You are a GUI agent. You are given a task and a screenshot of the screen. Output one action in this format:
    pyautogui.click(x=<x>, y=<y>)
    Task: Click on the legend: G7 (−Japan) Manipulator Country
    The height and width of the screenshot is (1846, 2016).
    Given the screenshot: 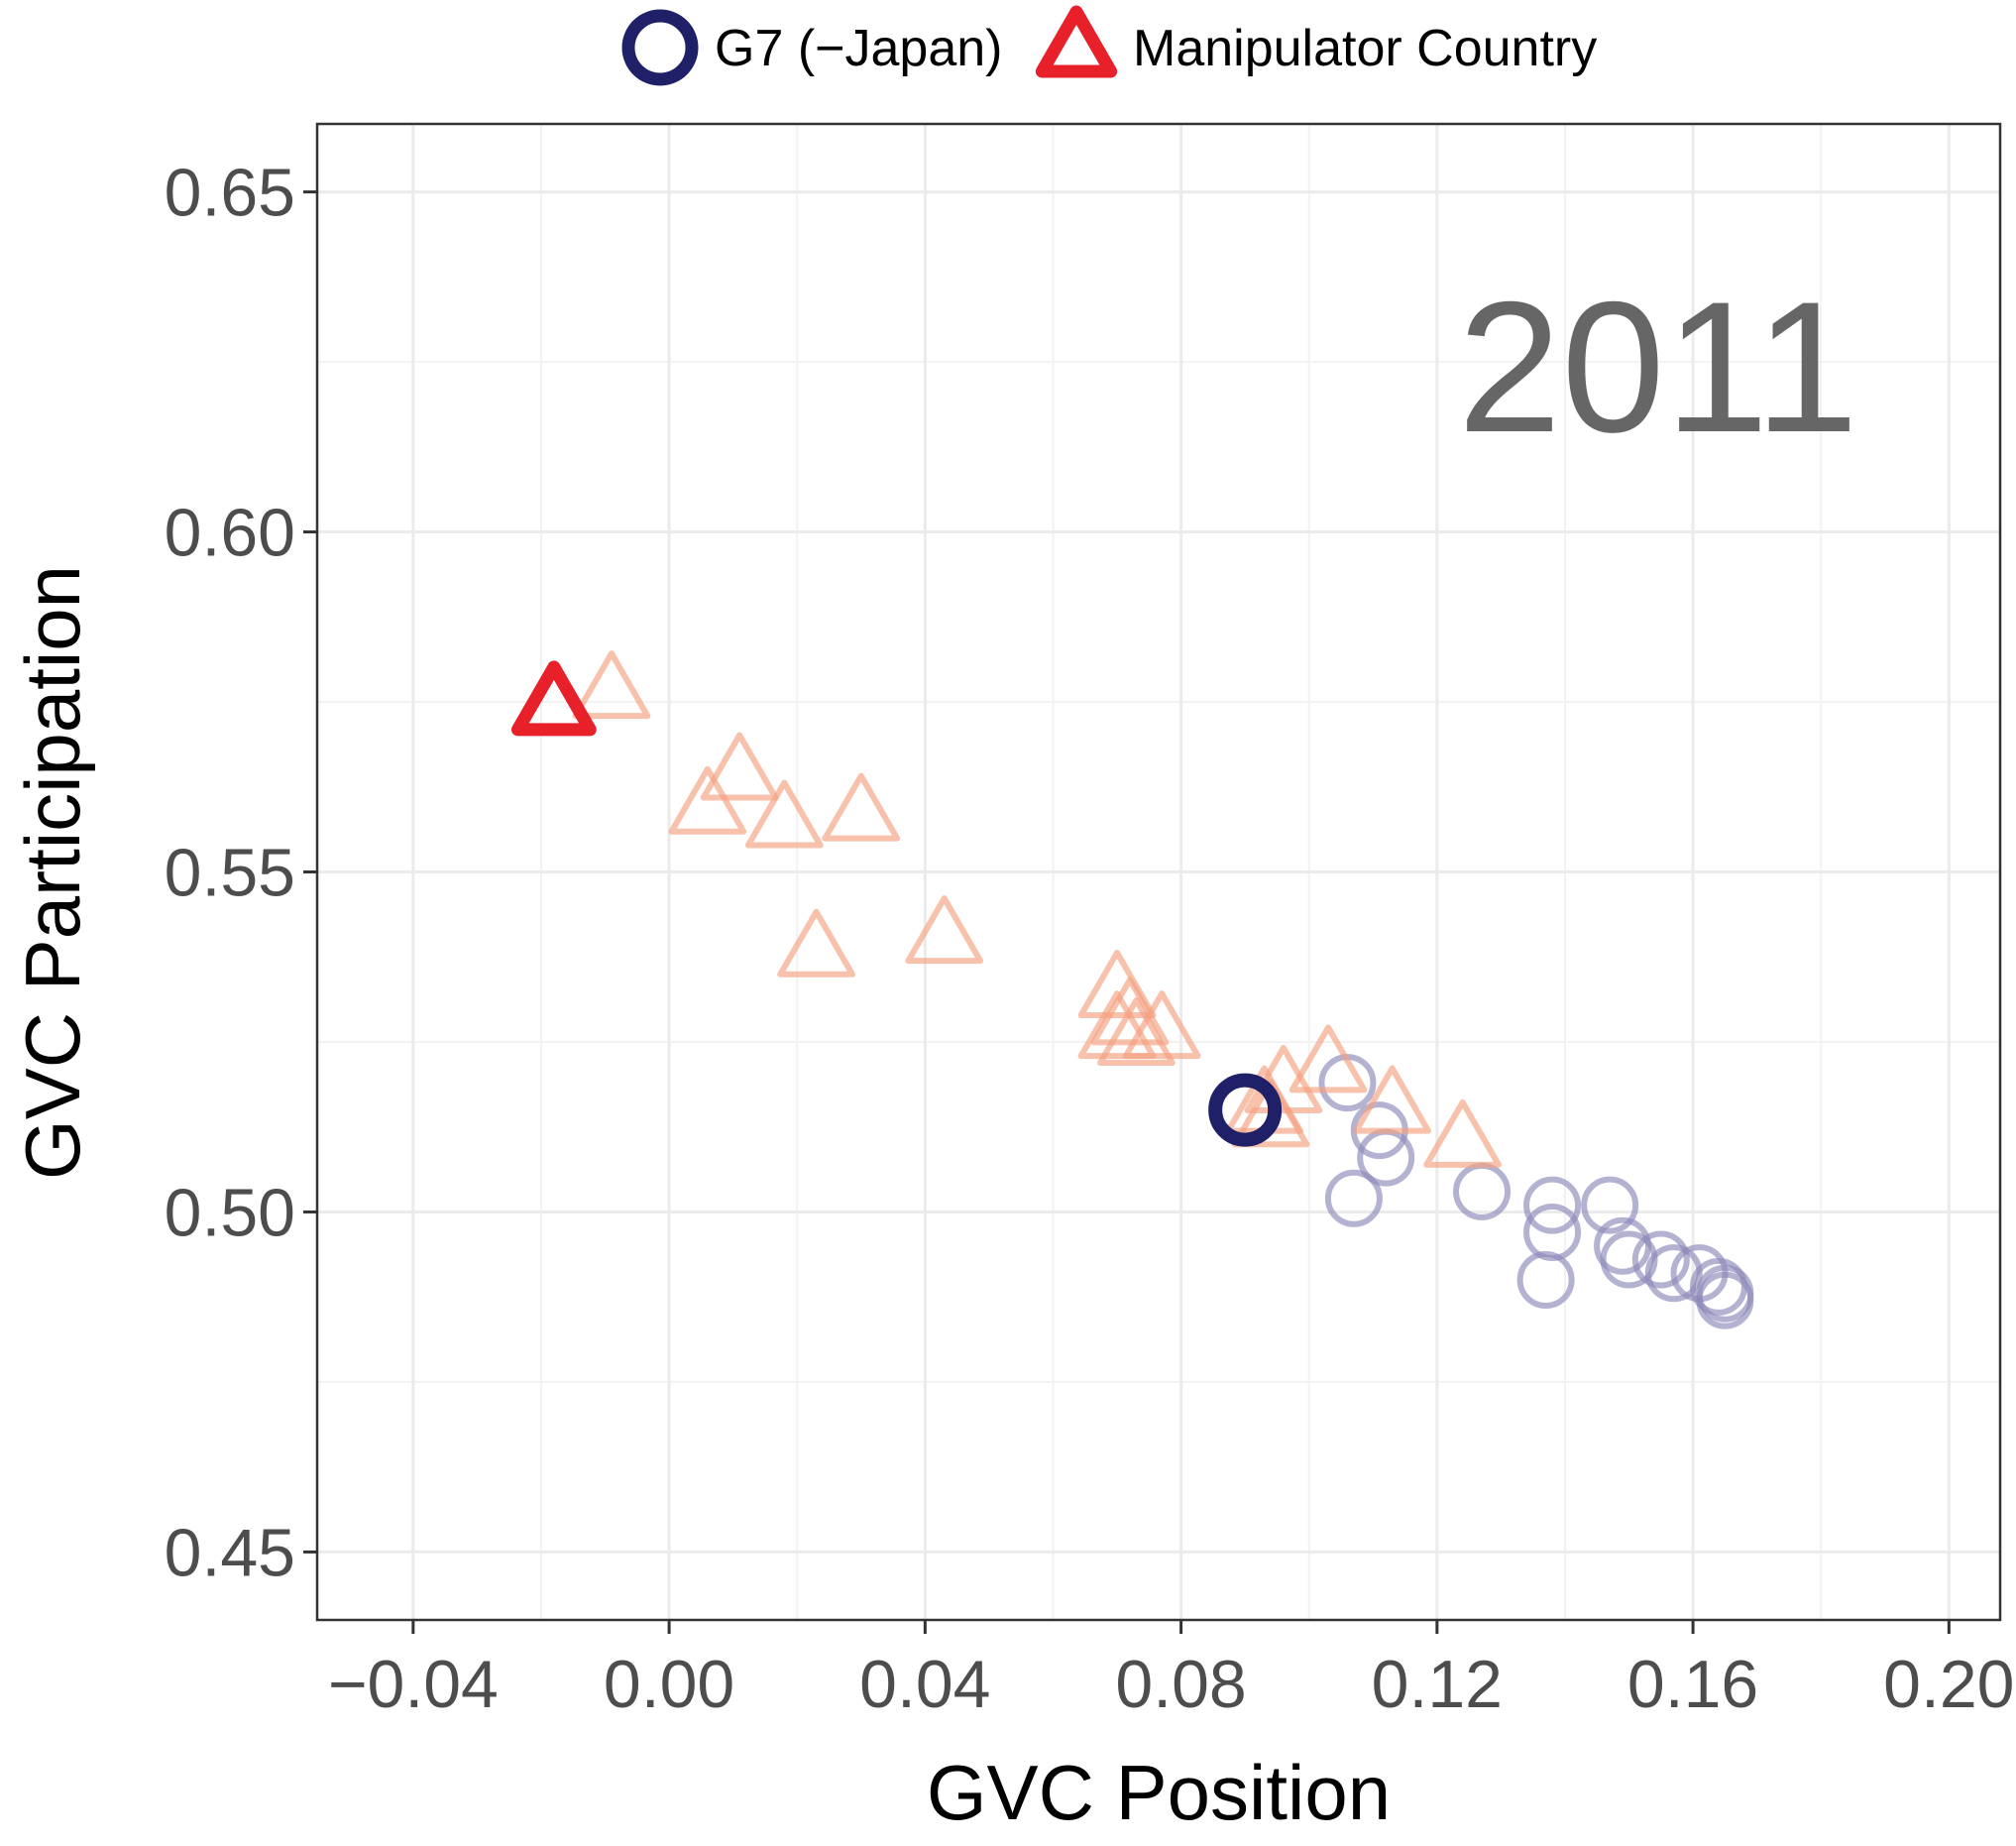 What is the action you would take?
    pyautogui.click(x=1109, y=46)
    